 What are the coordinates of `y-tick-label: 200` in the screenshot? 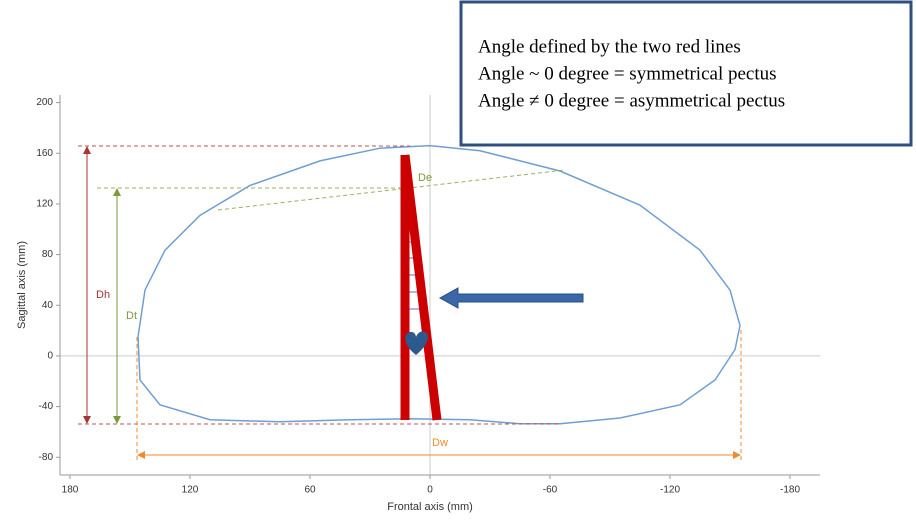 It's located at (44, 102).